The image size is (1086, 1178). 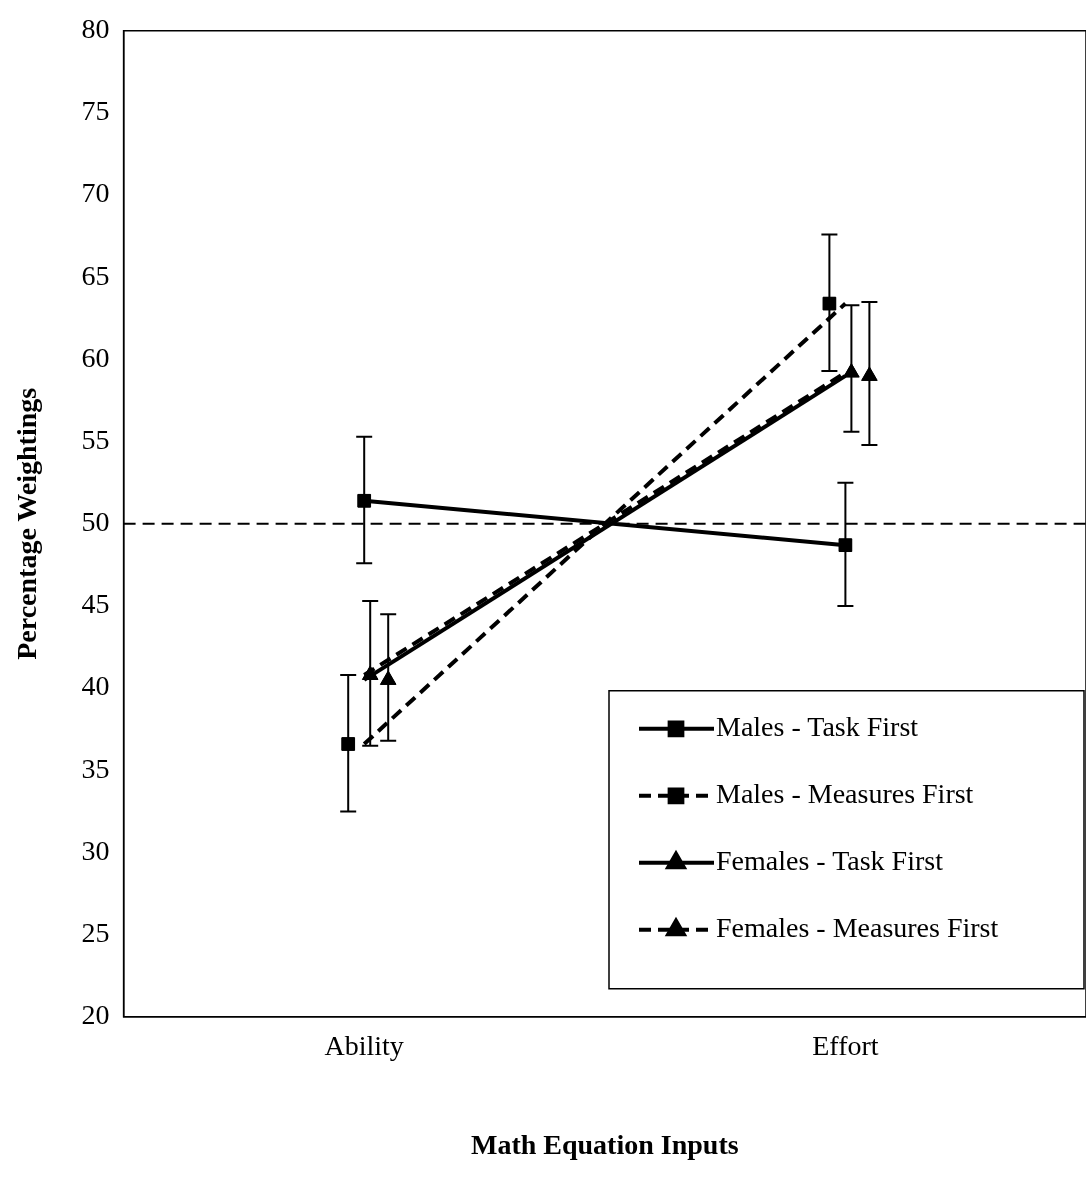 What do you see at coordinates (364, 1045) in the screenshot?
I see `x-tick-label: Ability` at bounding box center [364, 1045].